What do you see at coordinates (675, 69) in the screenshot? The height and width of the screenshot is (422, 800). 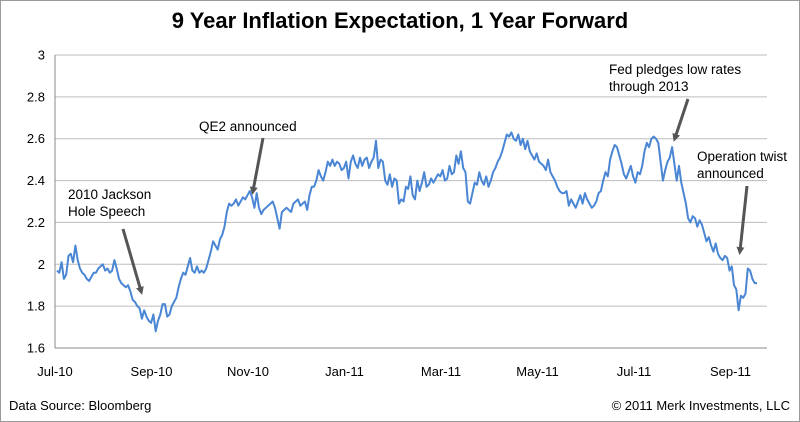 I see `annotation-text: Fed pledges low rates` at bounding box center [675, 69].